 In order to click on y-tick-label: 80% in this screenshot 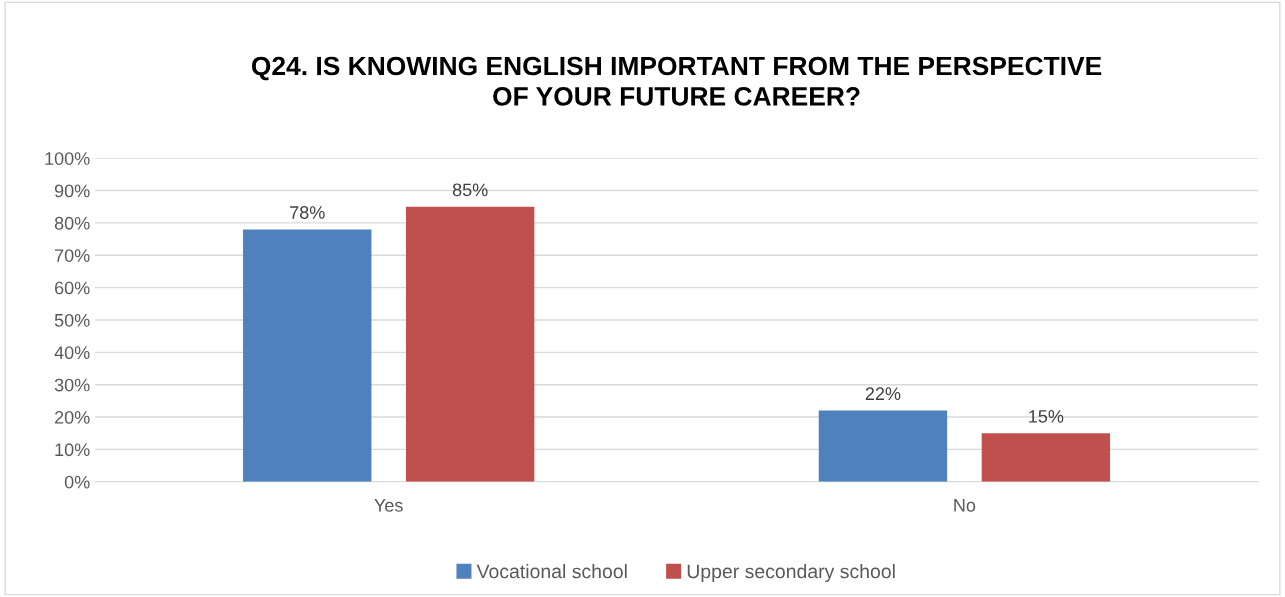, I will do `click(72, 223)`.